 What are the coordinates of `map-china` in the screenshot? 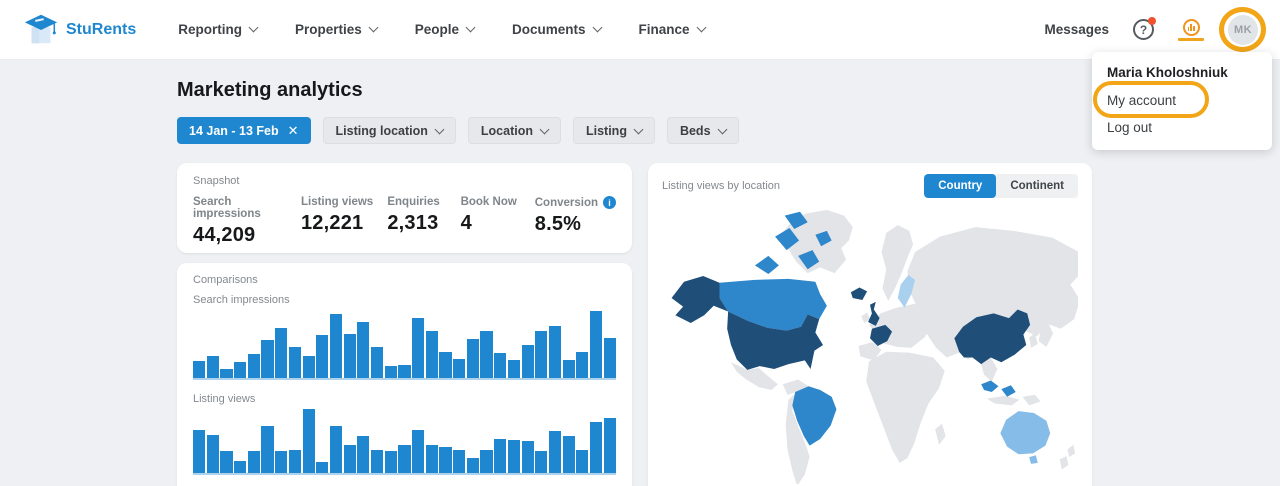 It's located at (992, 337).